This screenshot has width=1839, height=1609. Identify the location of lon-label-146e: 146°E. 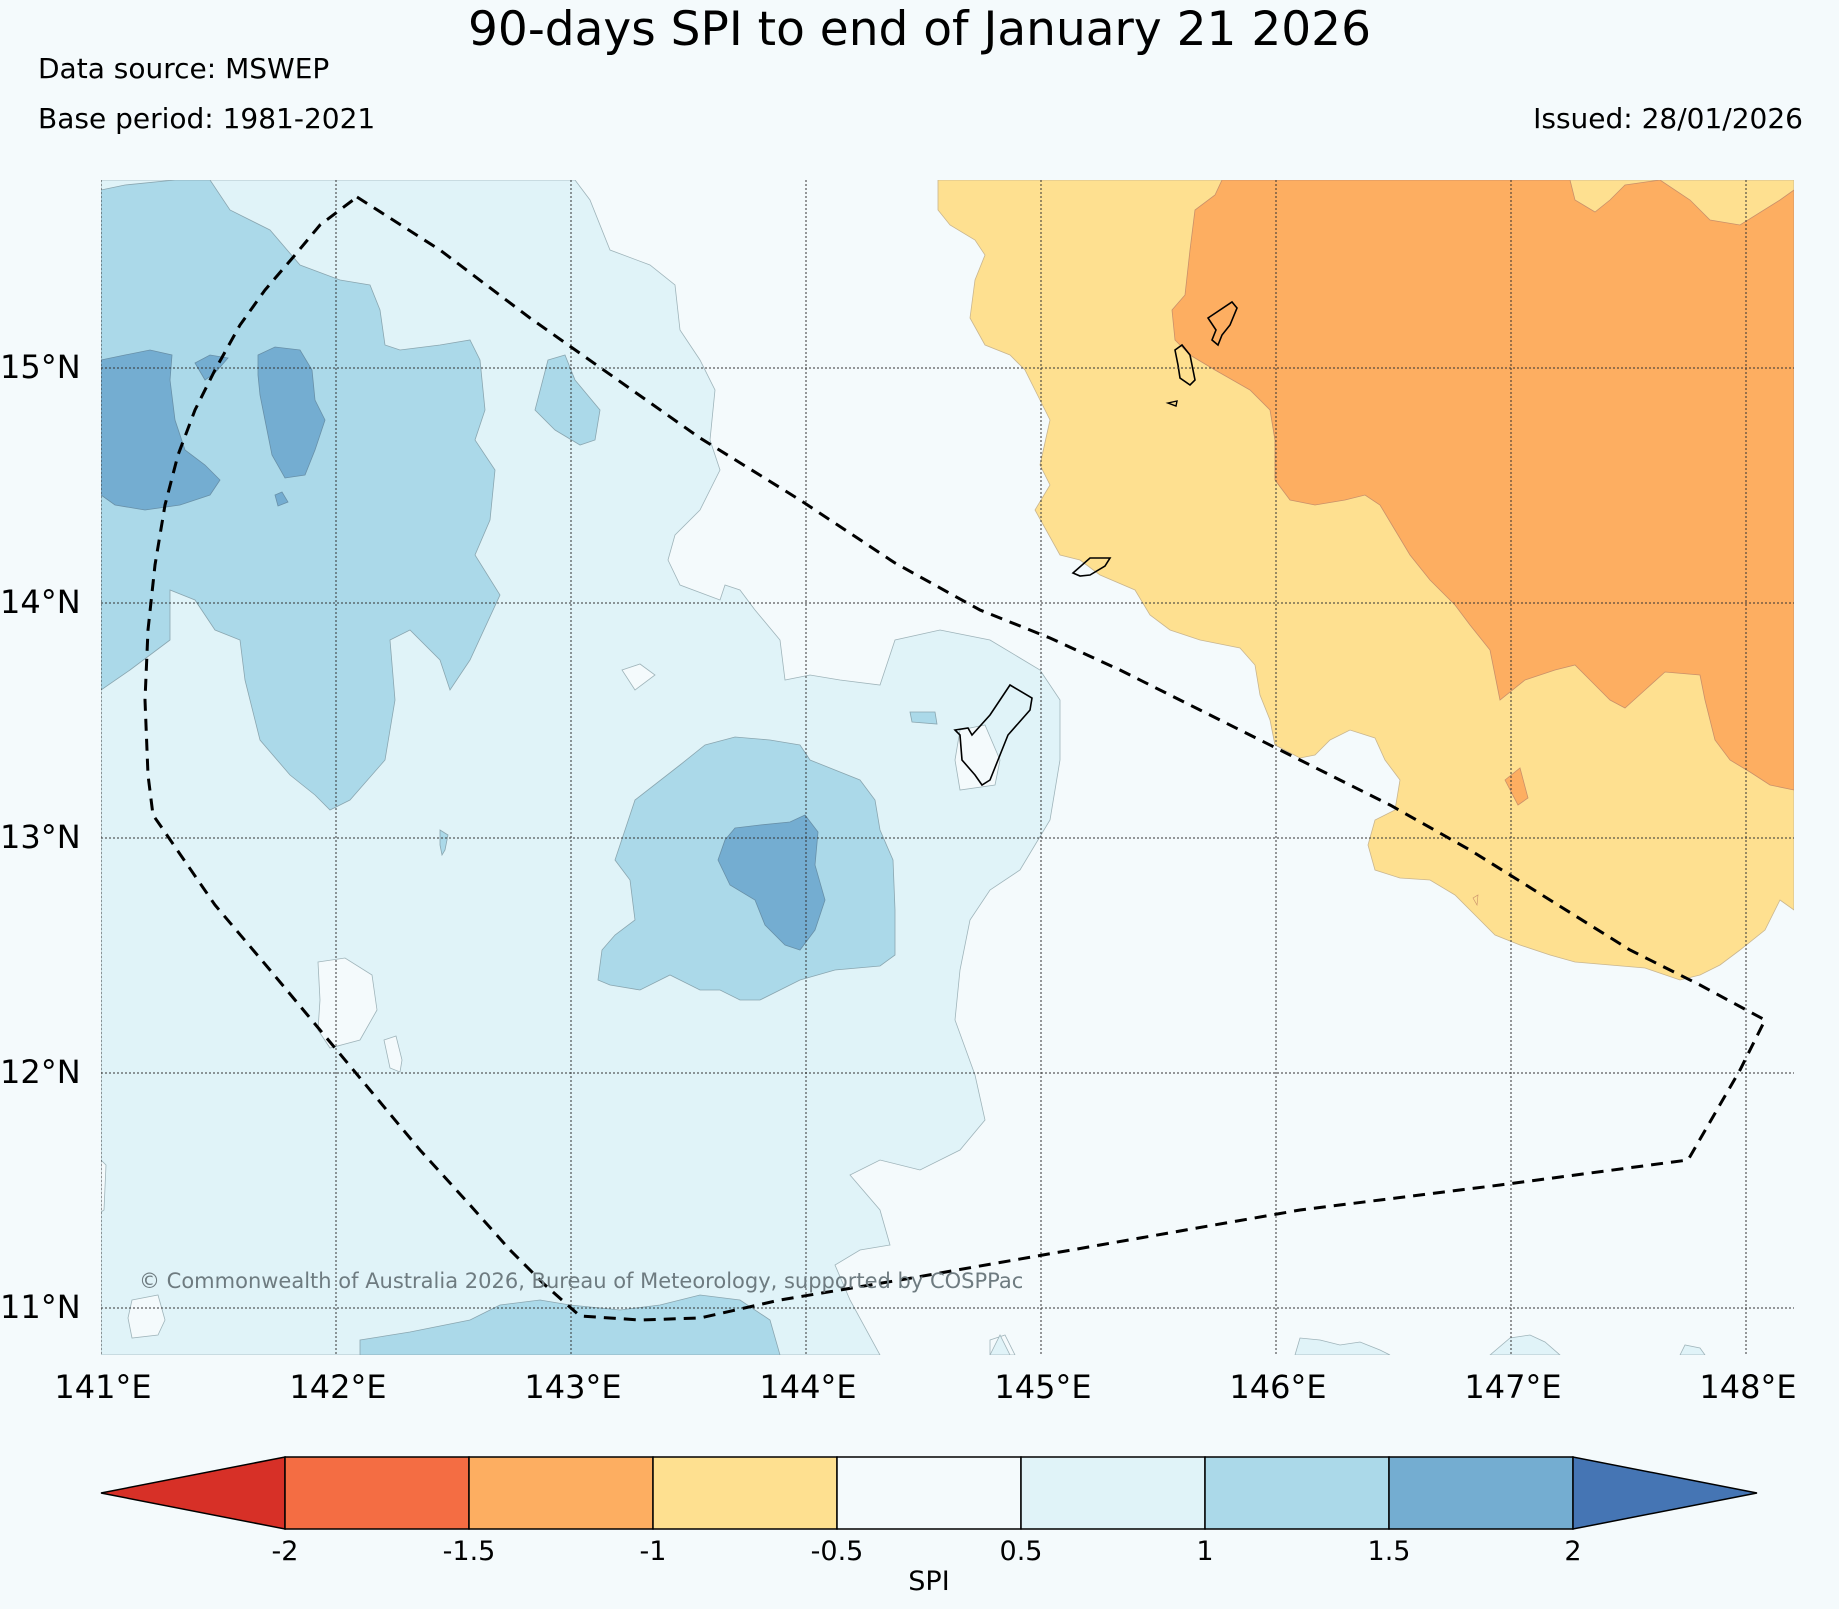
(1277, 1387).